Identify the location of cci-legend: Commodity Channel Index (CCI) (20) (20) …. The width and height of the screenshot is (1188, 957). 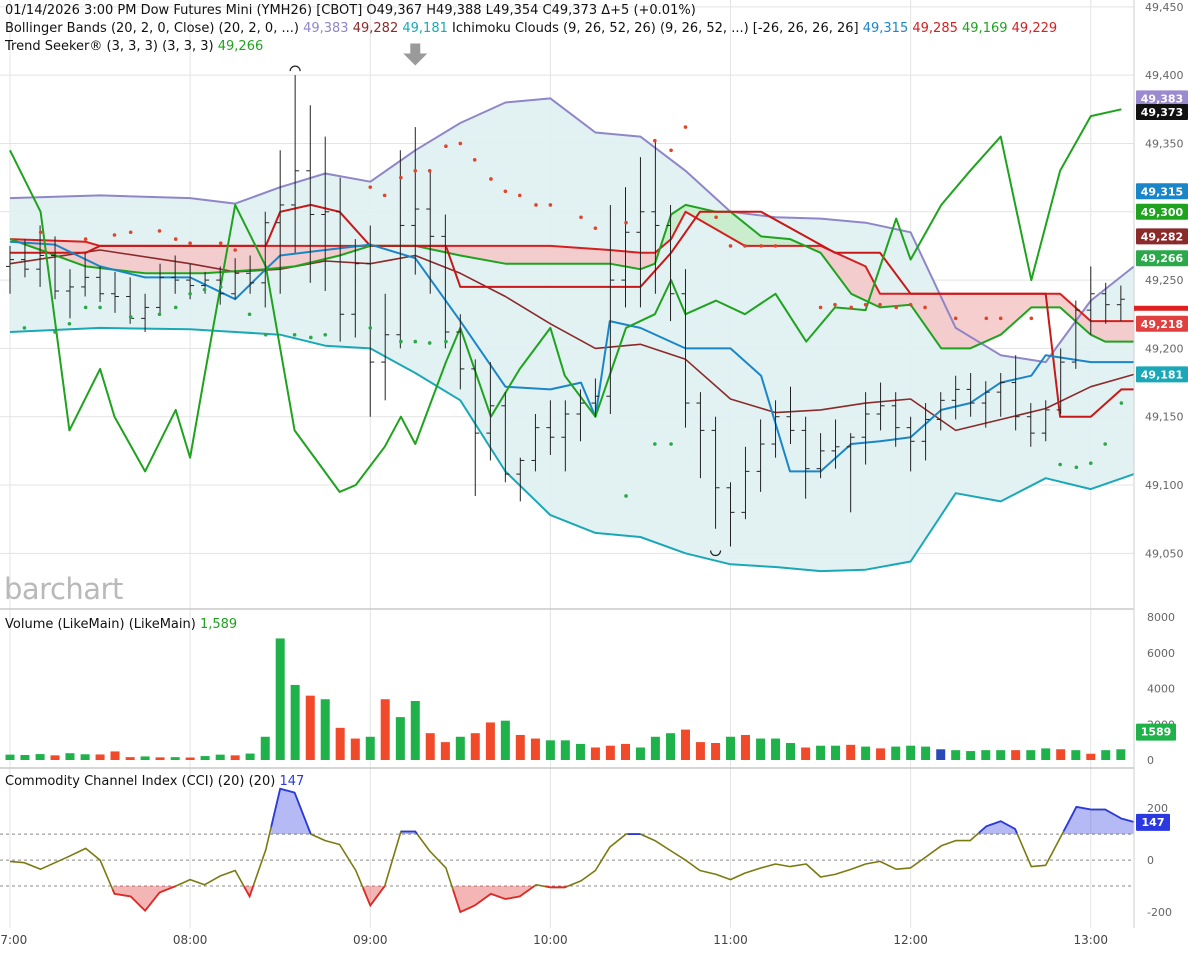
(154, 782).